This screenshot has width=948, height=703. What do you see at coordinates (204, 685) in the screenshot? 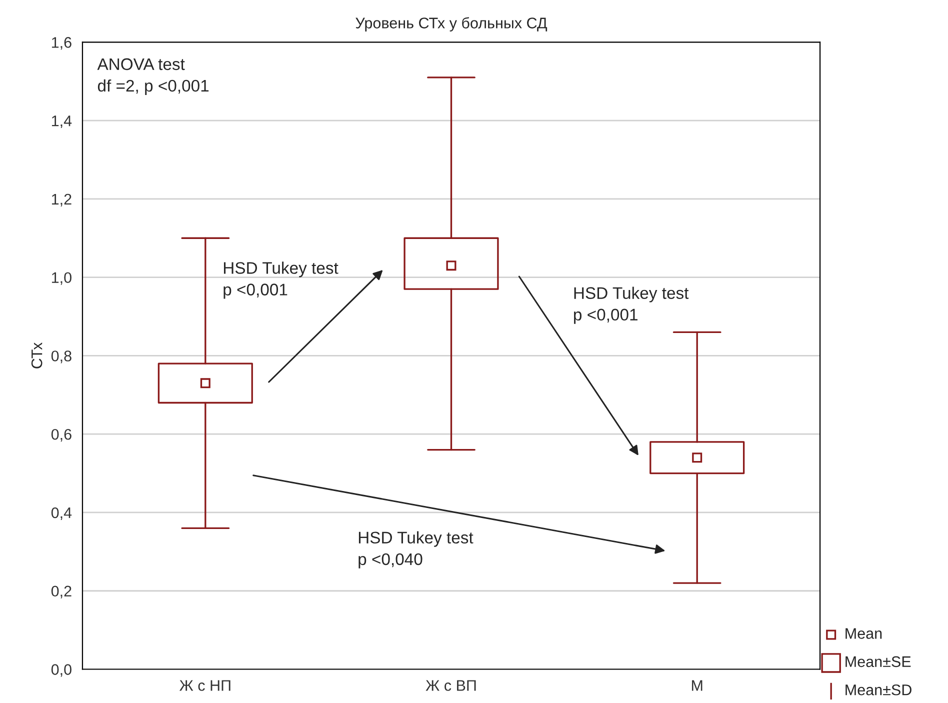
I see `x-tick-label: Ж с НП` at bounding box center [204, 685].